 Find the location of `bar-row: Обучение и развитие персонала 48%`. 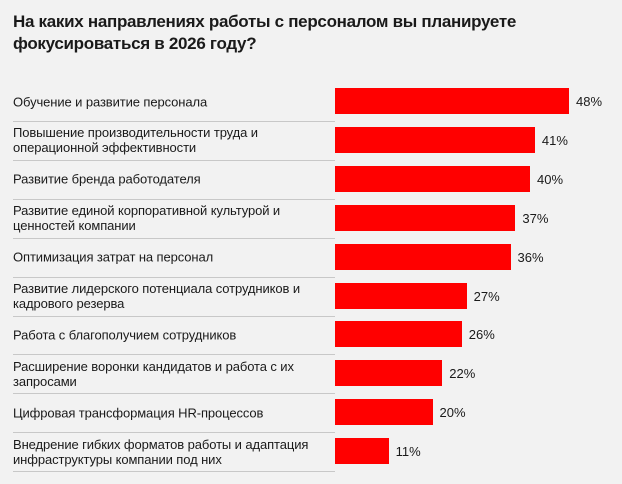

bar-row: Обучение и развитие персонала 48% is located at coordinates (311, 102).